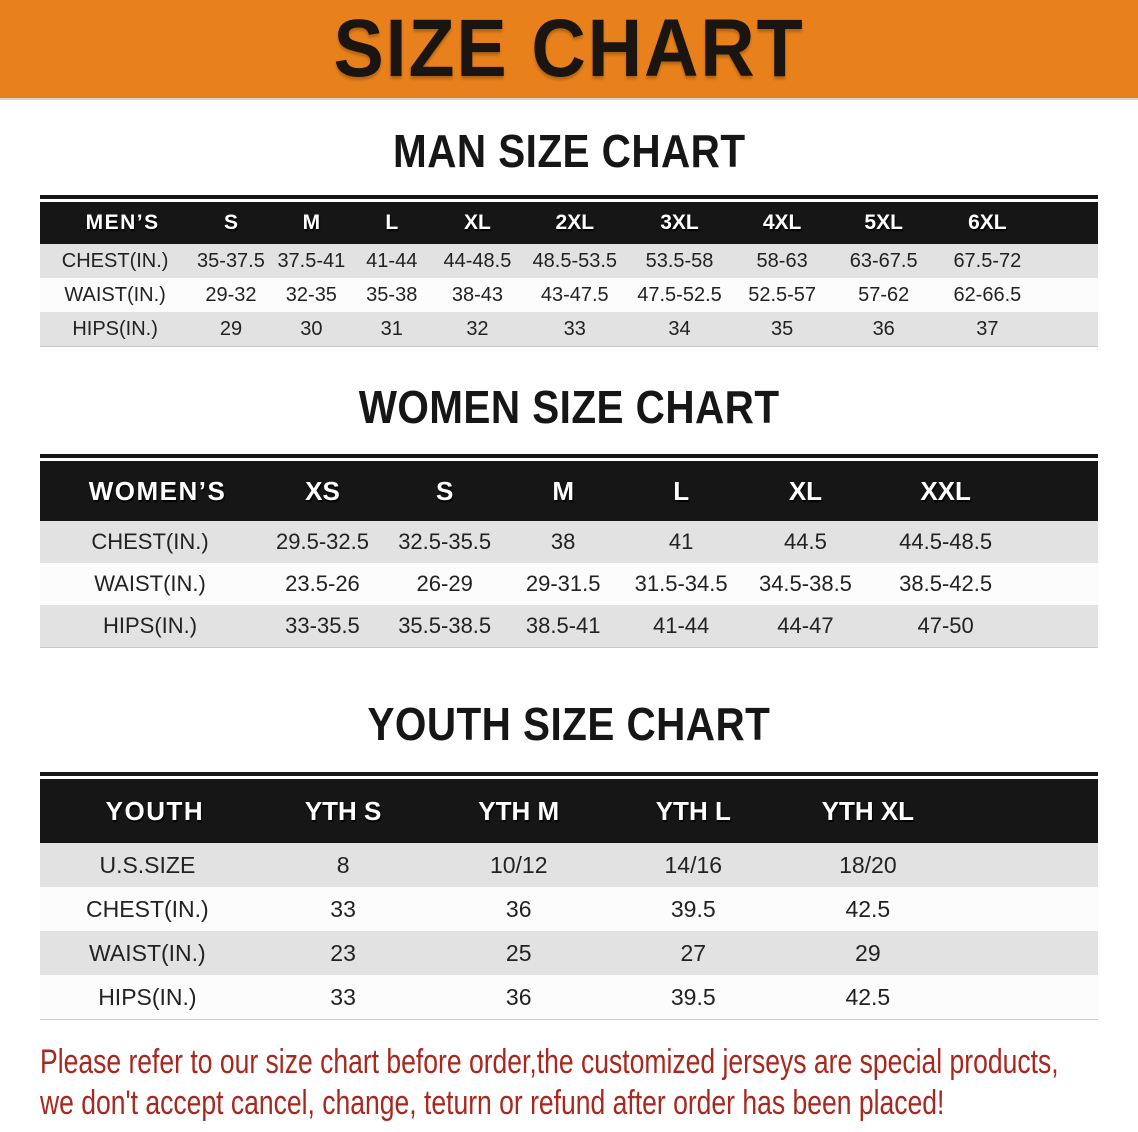  I want to click on table-cell: 23, so click(343, 953).